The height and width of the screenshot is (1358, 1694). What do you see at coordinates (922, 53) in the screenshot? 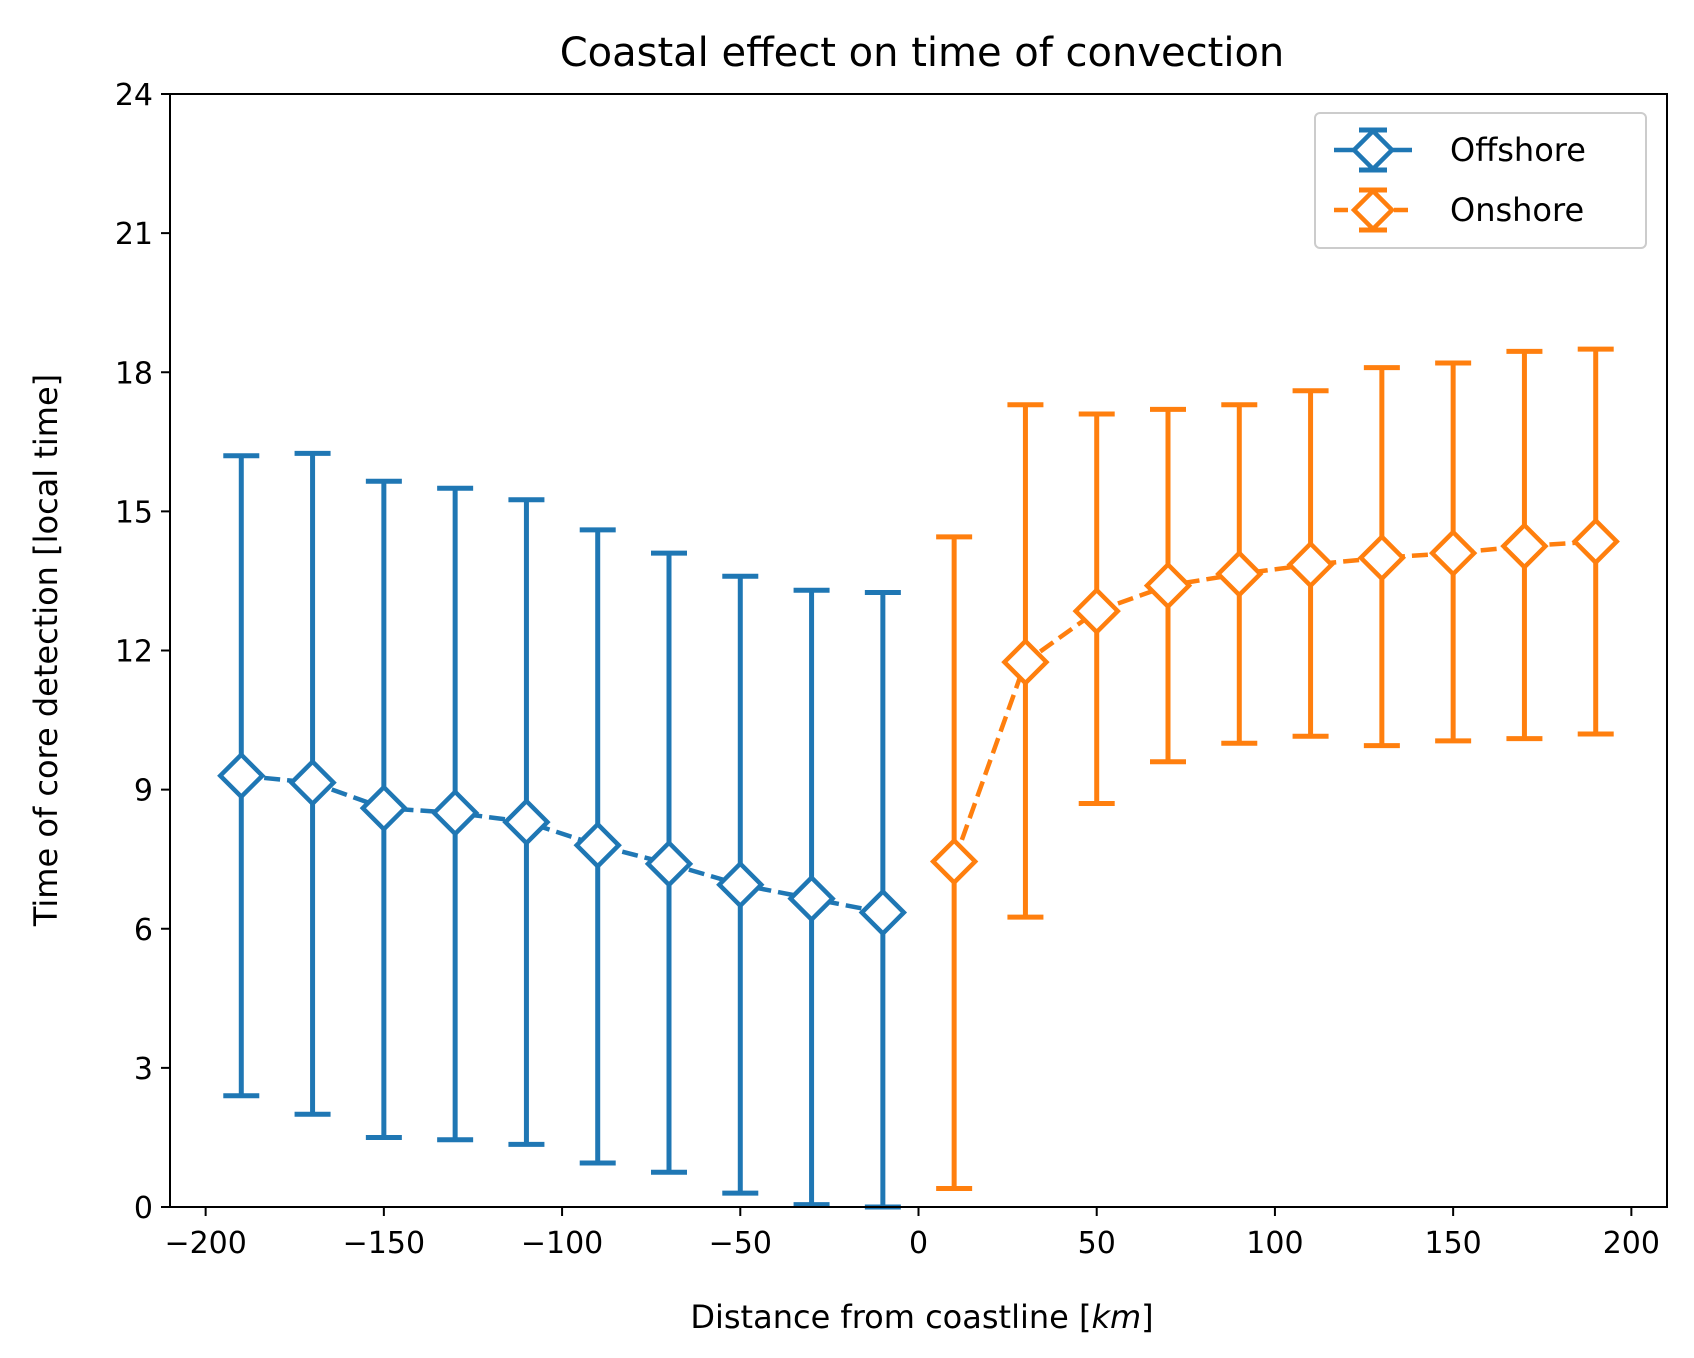
I see `chart-title: Coastal effect on time of convection` at bounding box center [922, 53].